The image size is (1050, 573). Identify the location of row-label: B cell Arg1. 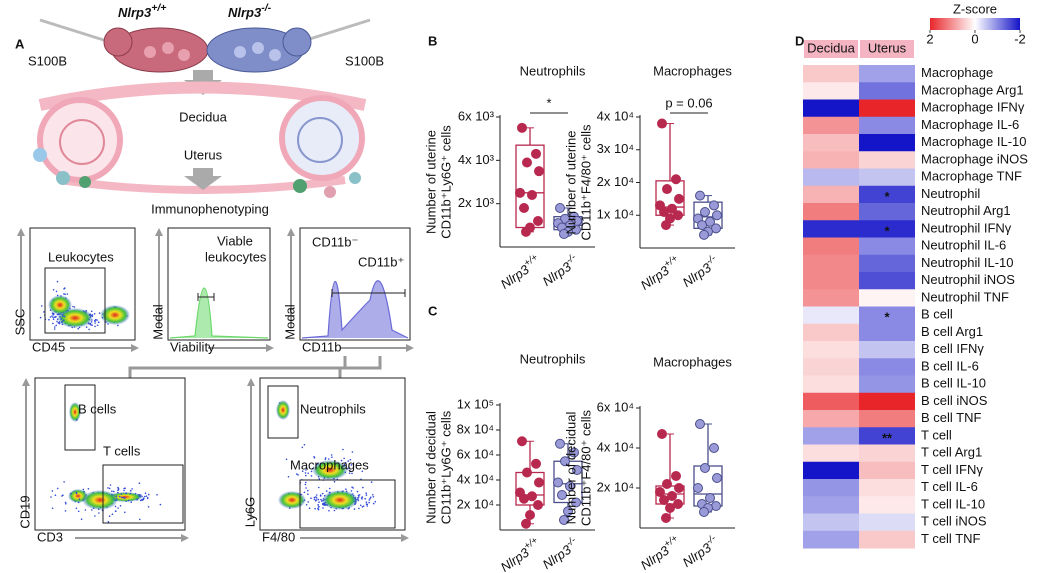
(952, 331).